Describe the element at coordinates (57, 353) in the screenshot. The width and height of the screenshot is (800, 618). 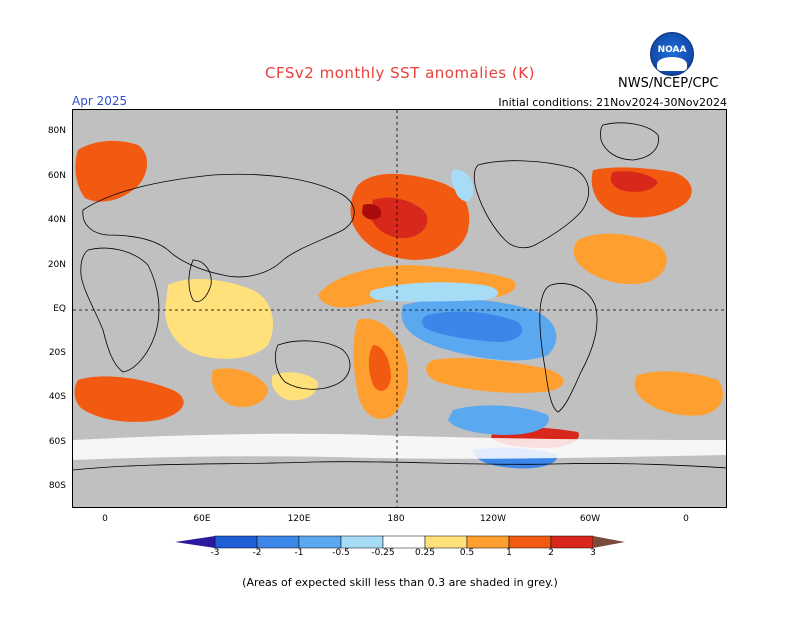
I see `lat-label-20s: 20S` at that location.